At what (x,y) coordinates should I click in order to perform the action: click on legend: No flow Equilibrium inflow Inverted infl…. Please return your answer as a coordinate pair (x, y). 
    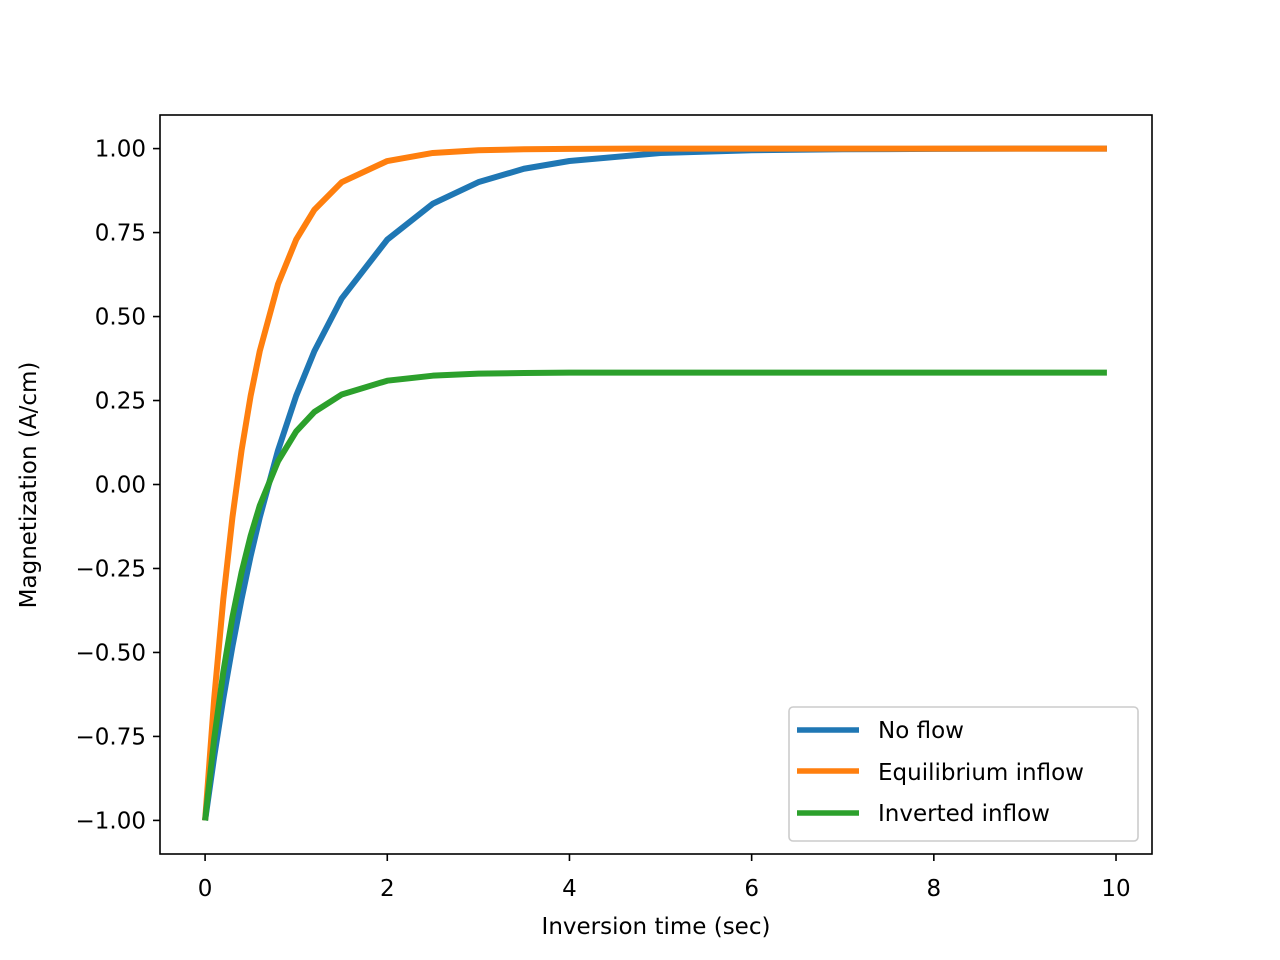
    Looking at the image, I should click on (963, 774).